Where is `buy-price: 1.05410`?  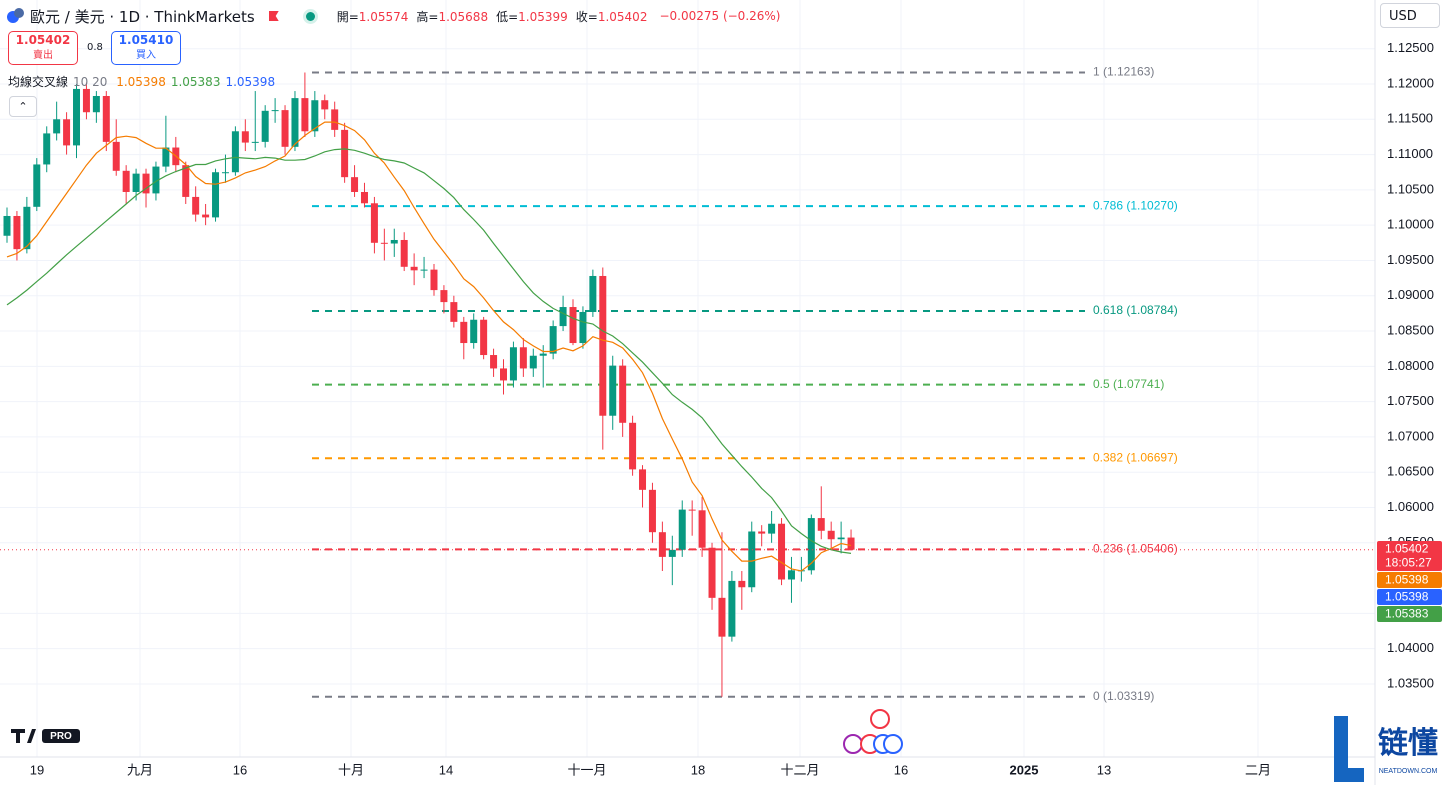
buy-price: 1.05410 is located at coordinates (146, 40).